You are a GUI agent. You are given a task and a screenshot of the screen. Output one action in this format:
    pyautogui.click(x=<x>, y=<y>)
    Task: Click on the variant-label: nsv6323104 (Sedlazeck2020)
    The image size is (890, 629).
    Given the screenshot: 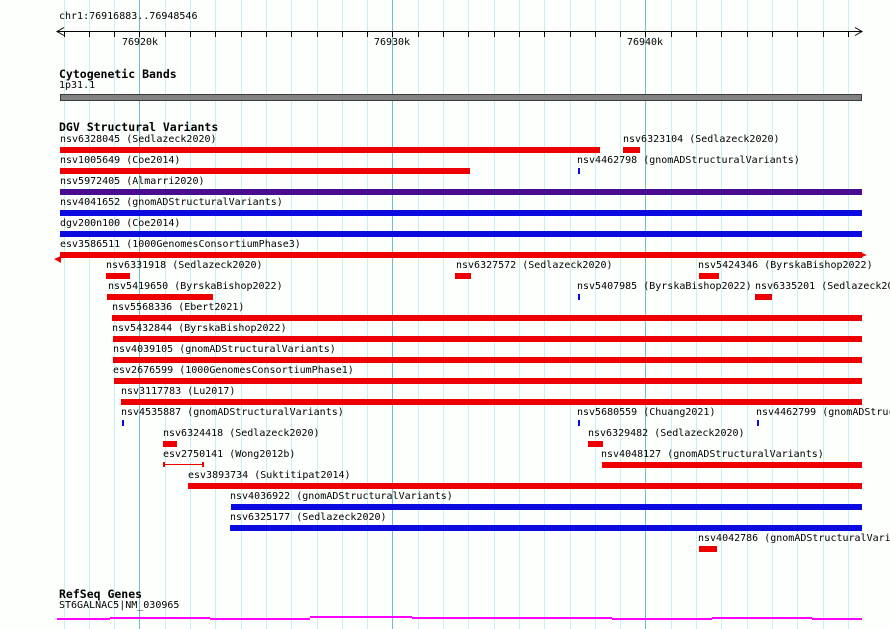 What is the action you would take?
    pyautogui.click(x=701, y=139)
    